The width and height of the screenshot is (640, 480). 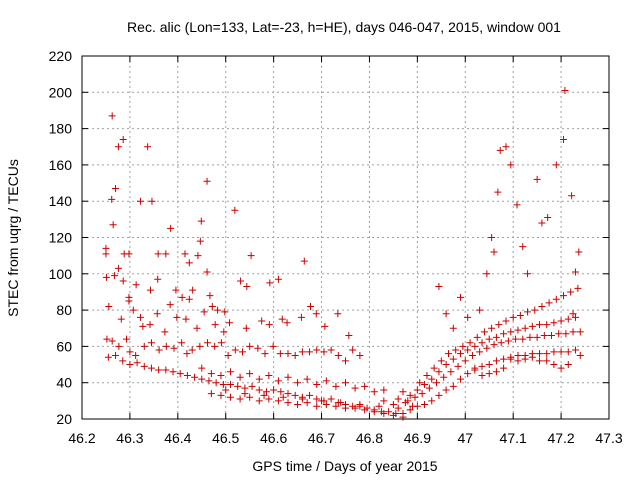 I want to click on y-tick-label: 200, so click(x=61, y=92).